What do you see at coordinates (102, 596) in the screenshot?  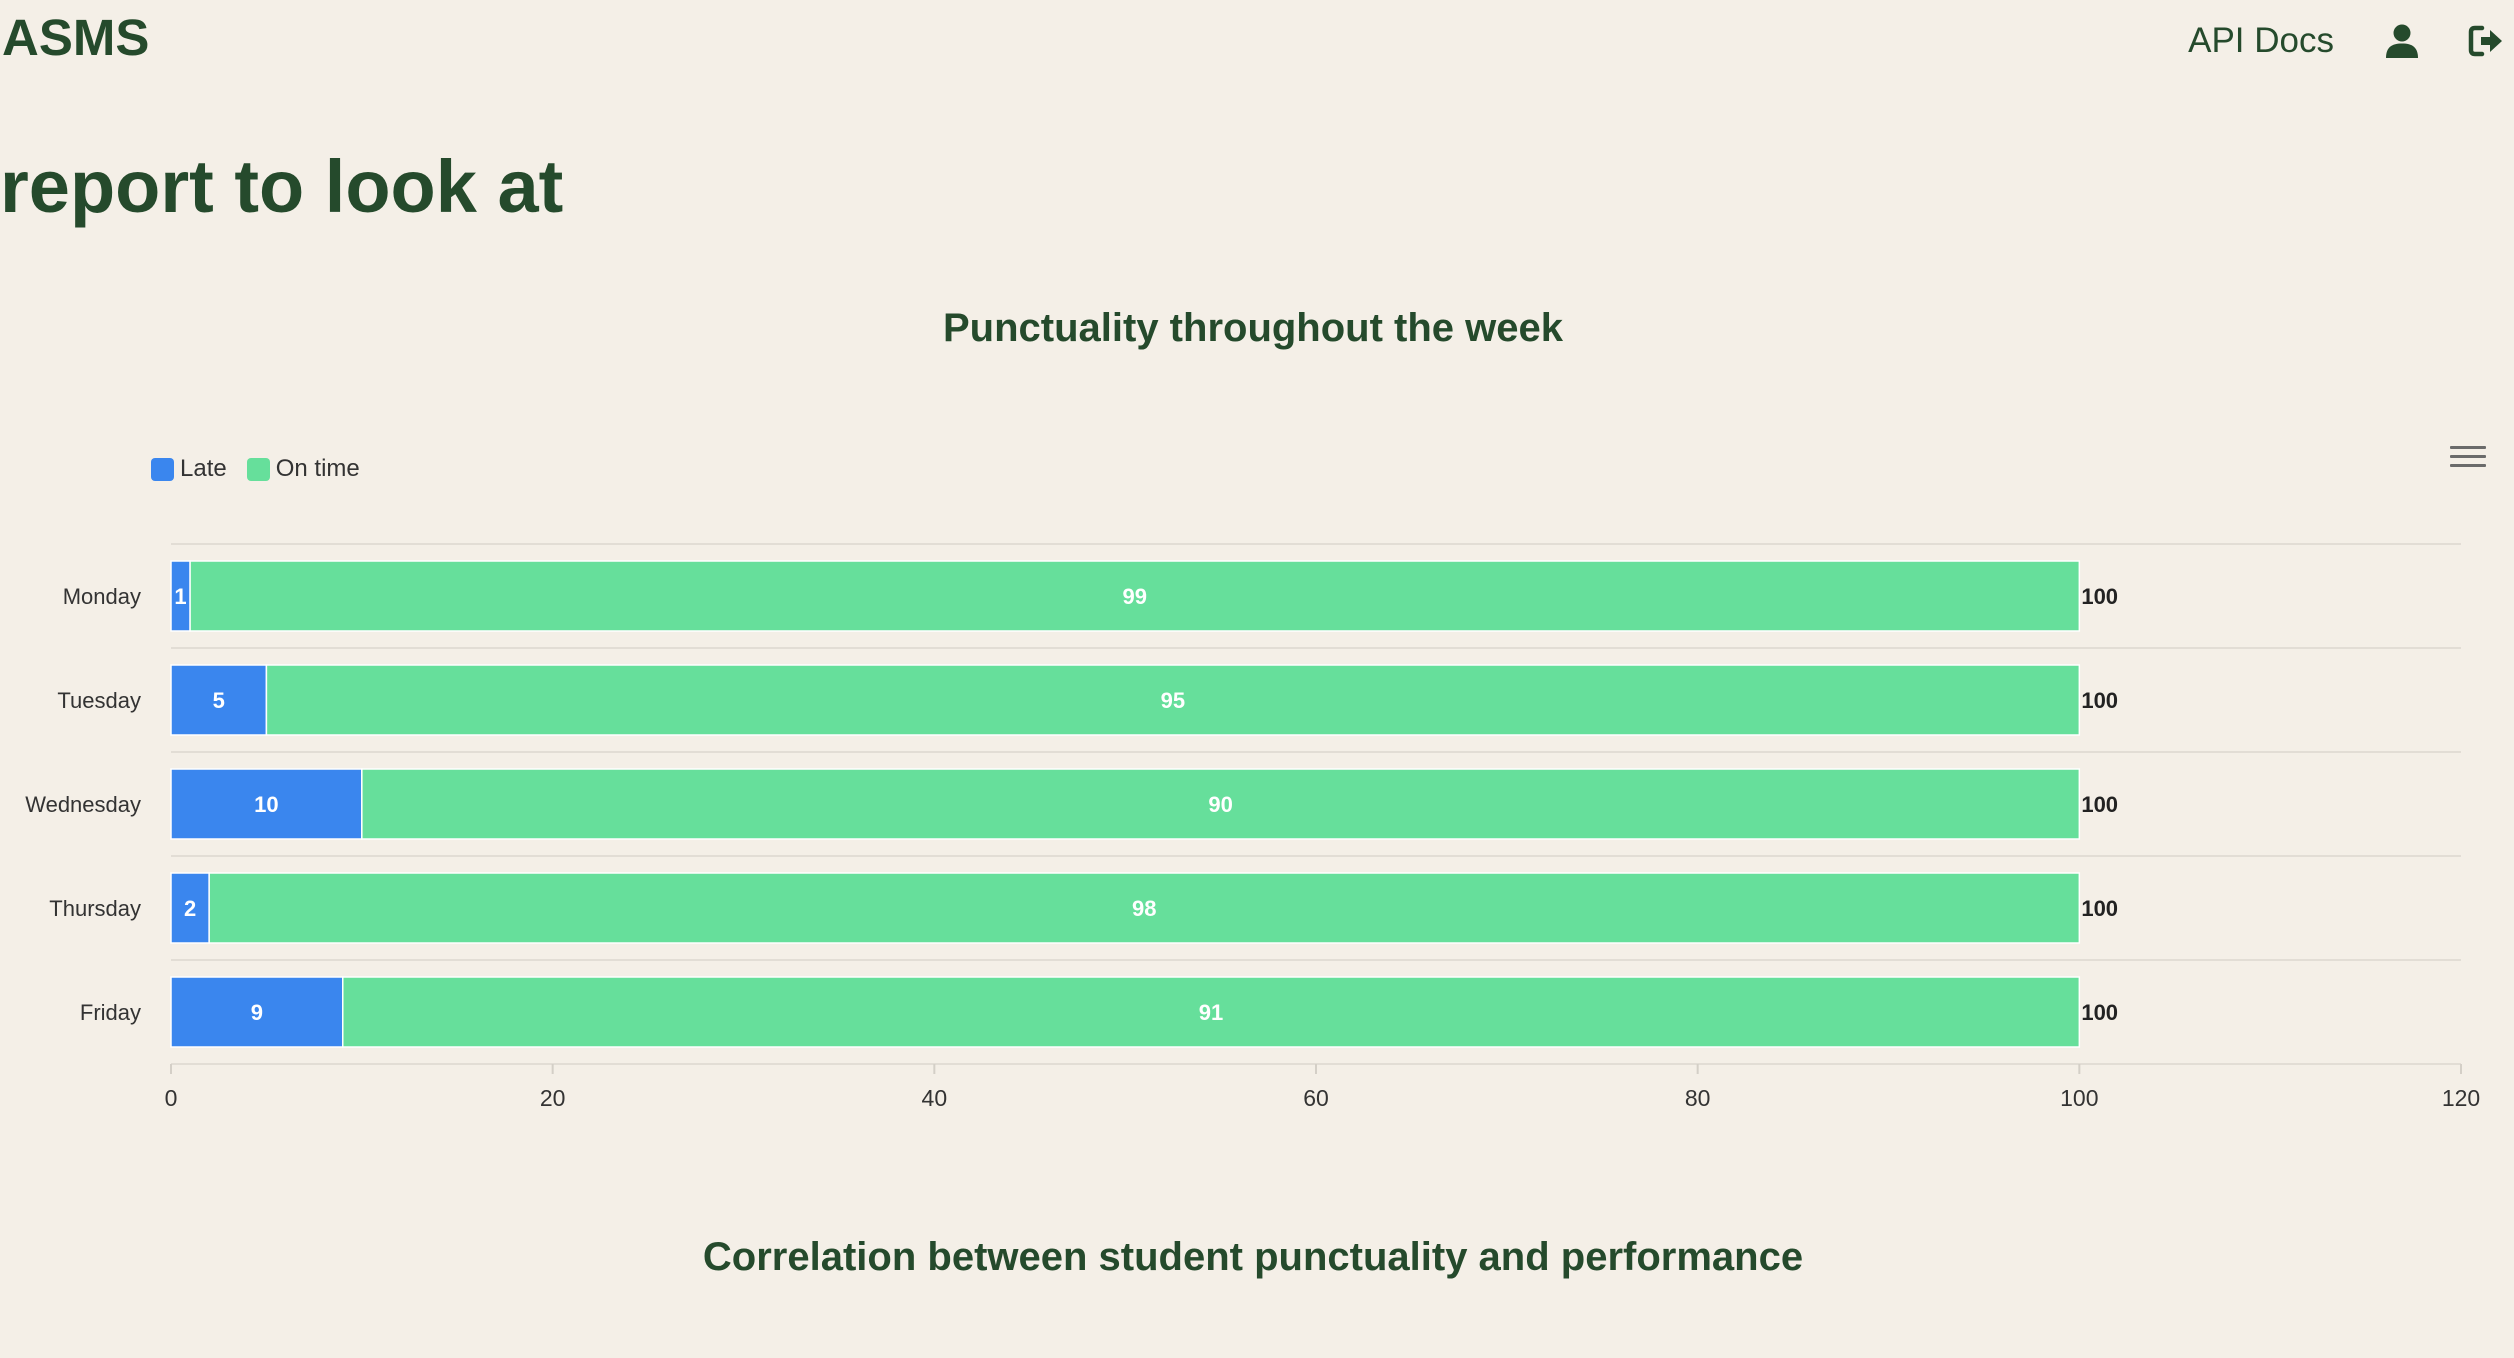 I see `category-label: Monday` at bounding box center [102, 596].